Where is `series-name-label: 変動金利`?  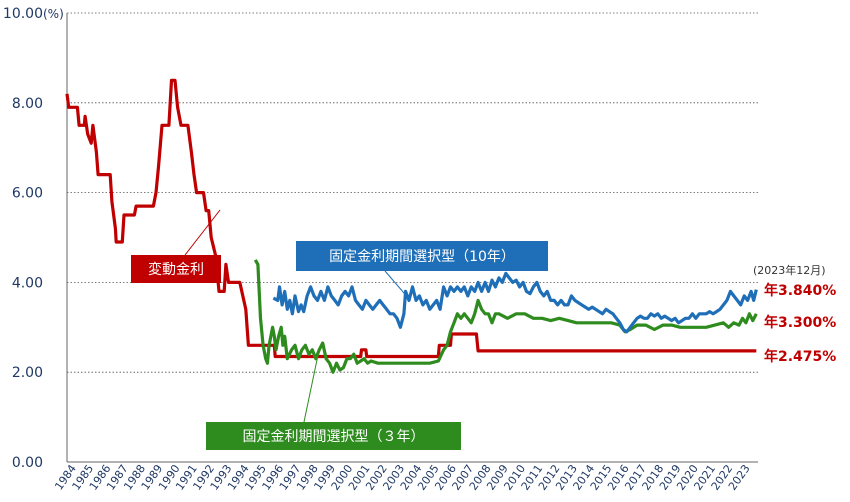 series-name-label: 変動金利 is located at coordinates (176, 269).